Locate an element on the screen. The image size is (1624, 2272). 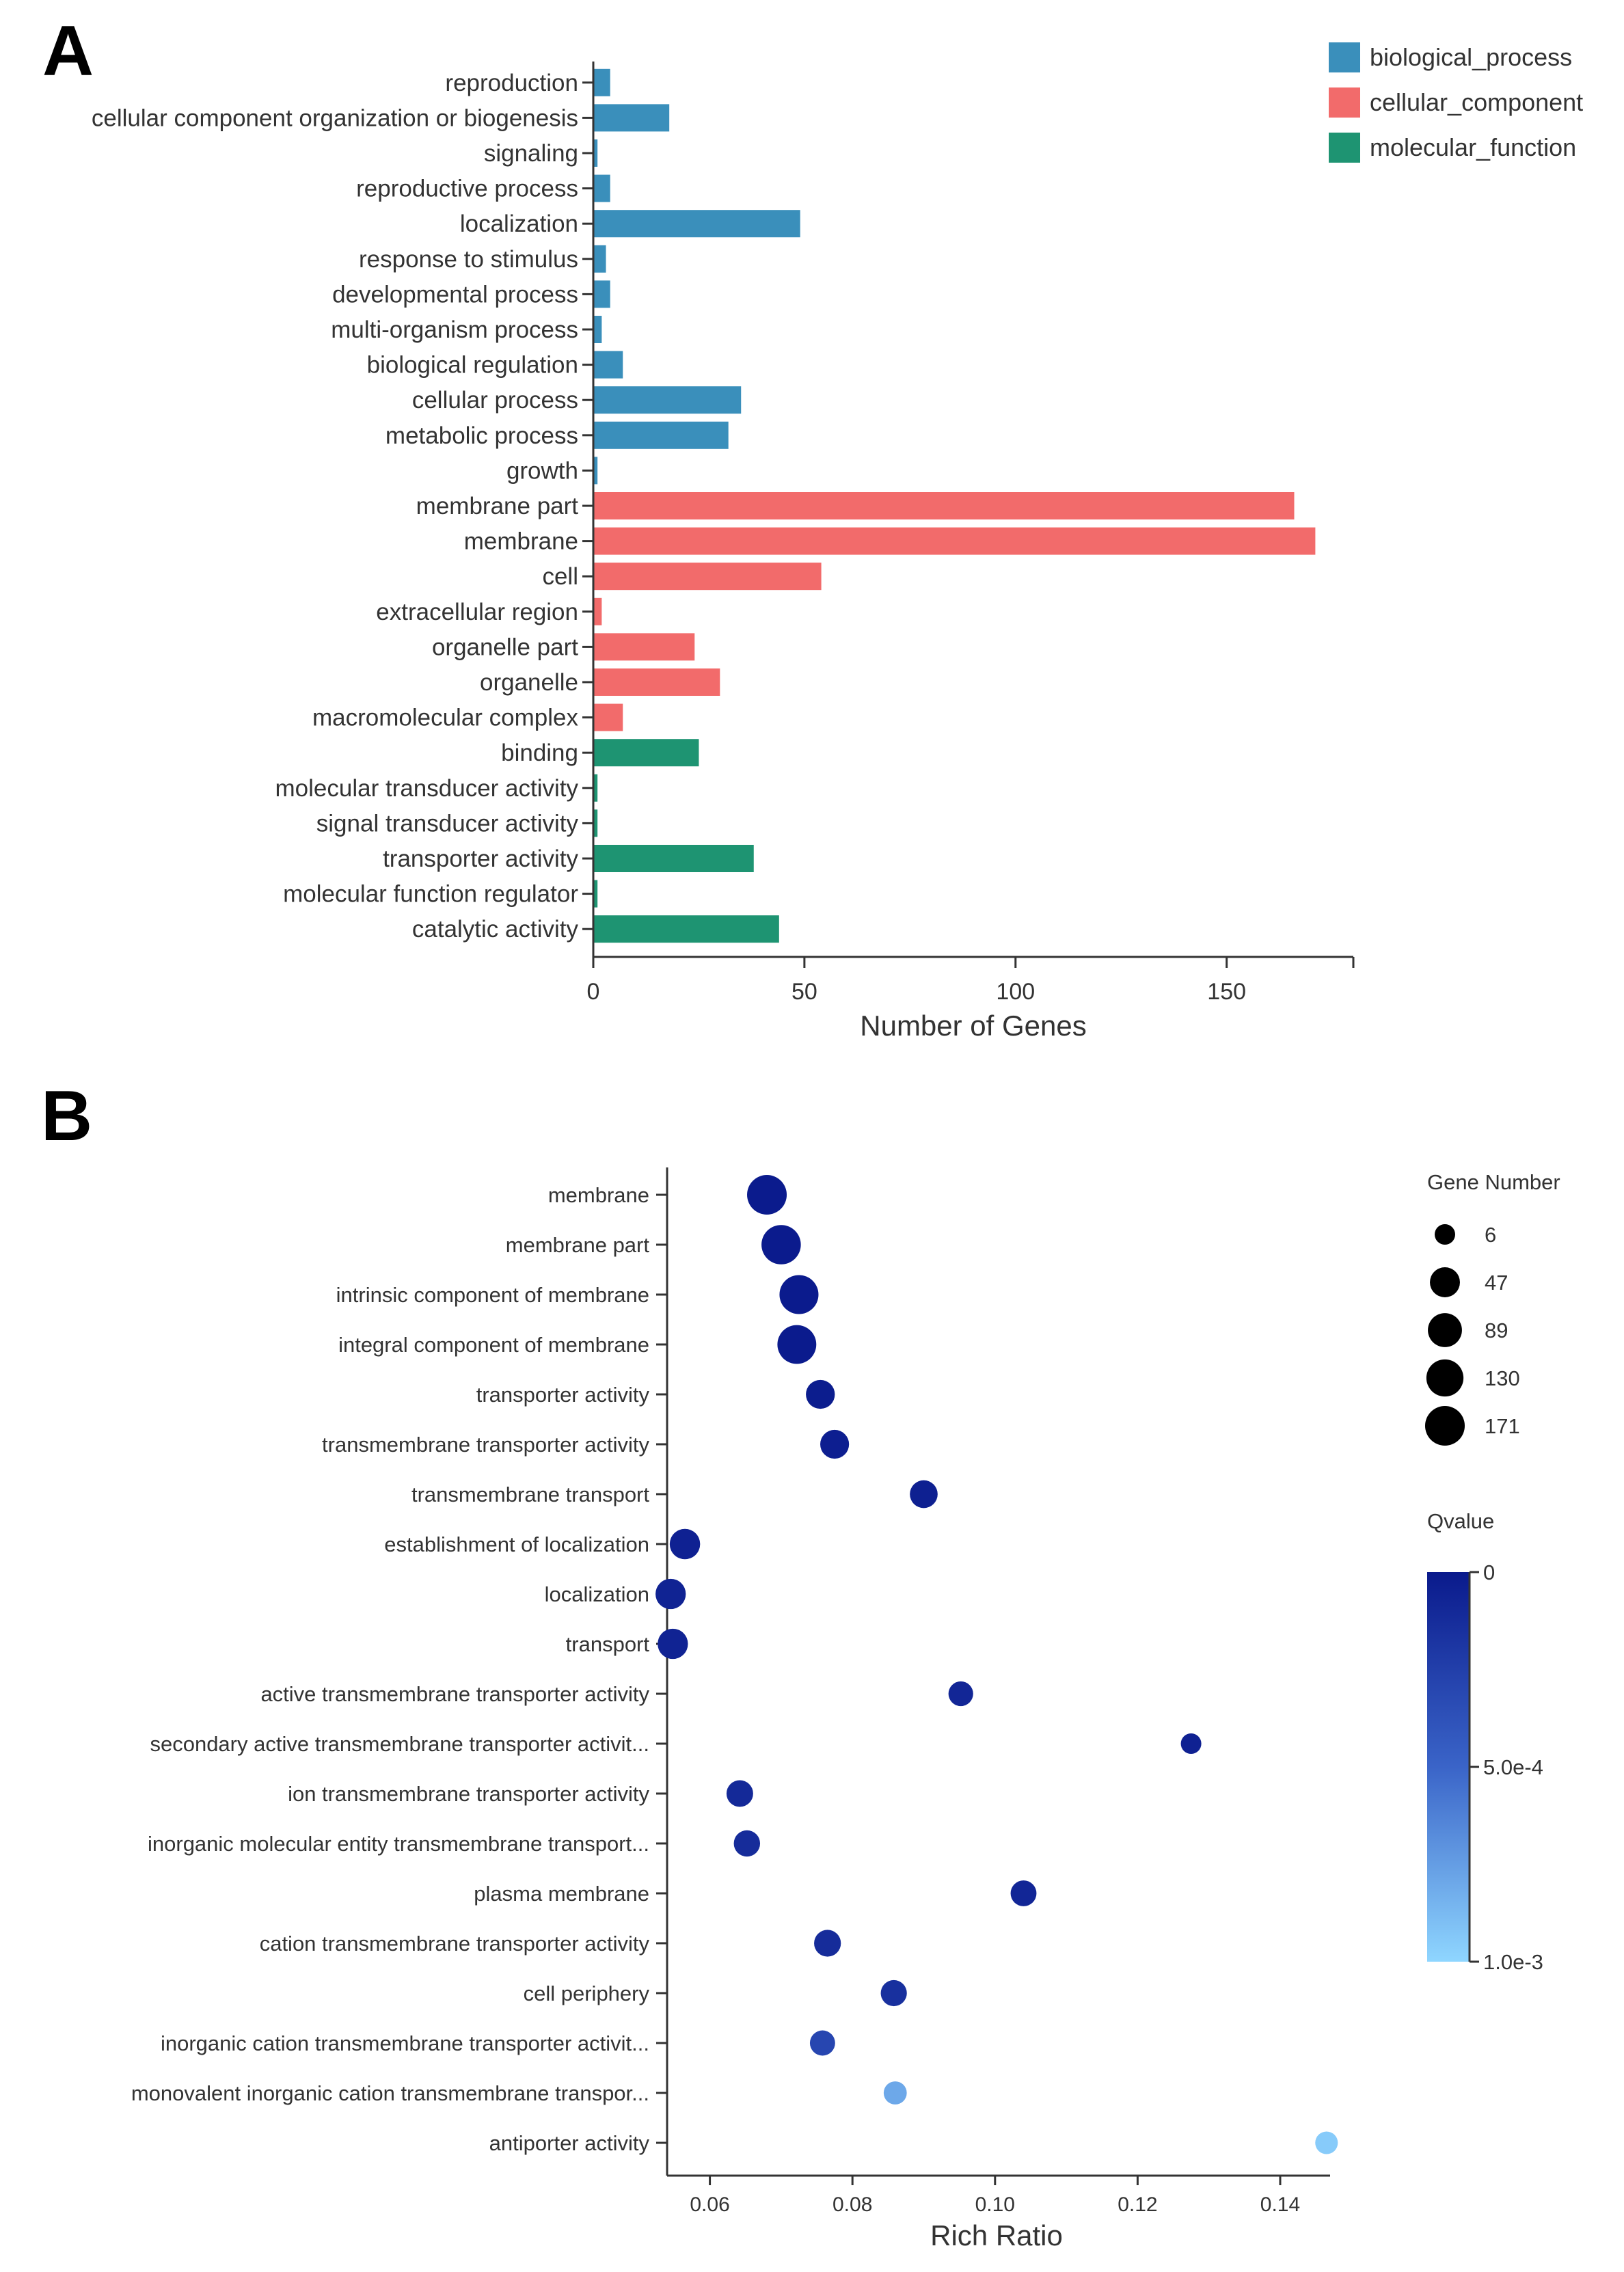
bubble-ion-transmembrane-transporter-activity is located at coordinates (740, 1793).